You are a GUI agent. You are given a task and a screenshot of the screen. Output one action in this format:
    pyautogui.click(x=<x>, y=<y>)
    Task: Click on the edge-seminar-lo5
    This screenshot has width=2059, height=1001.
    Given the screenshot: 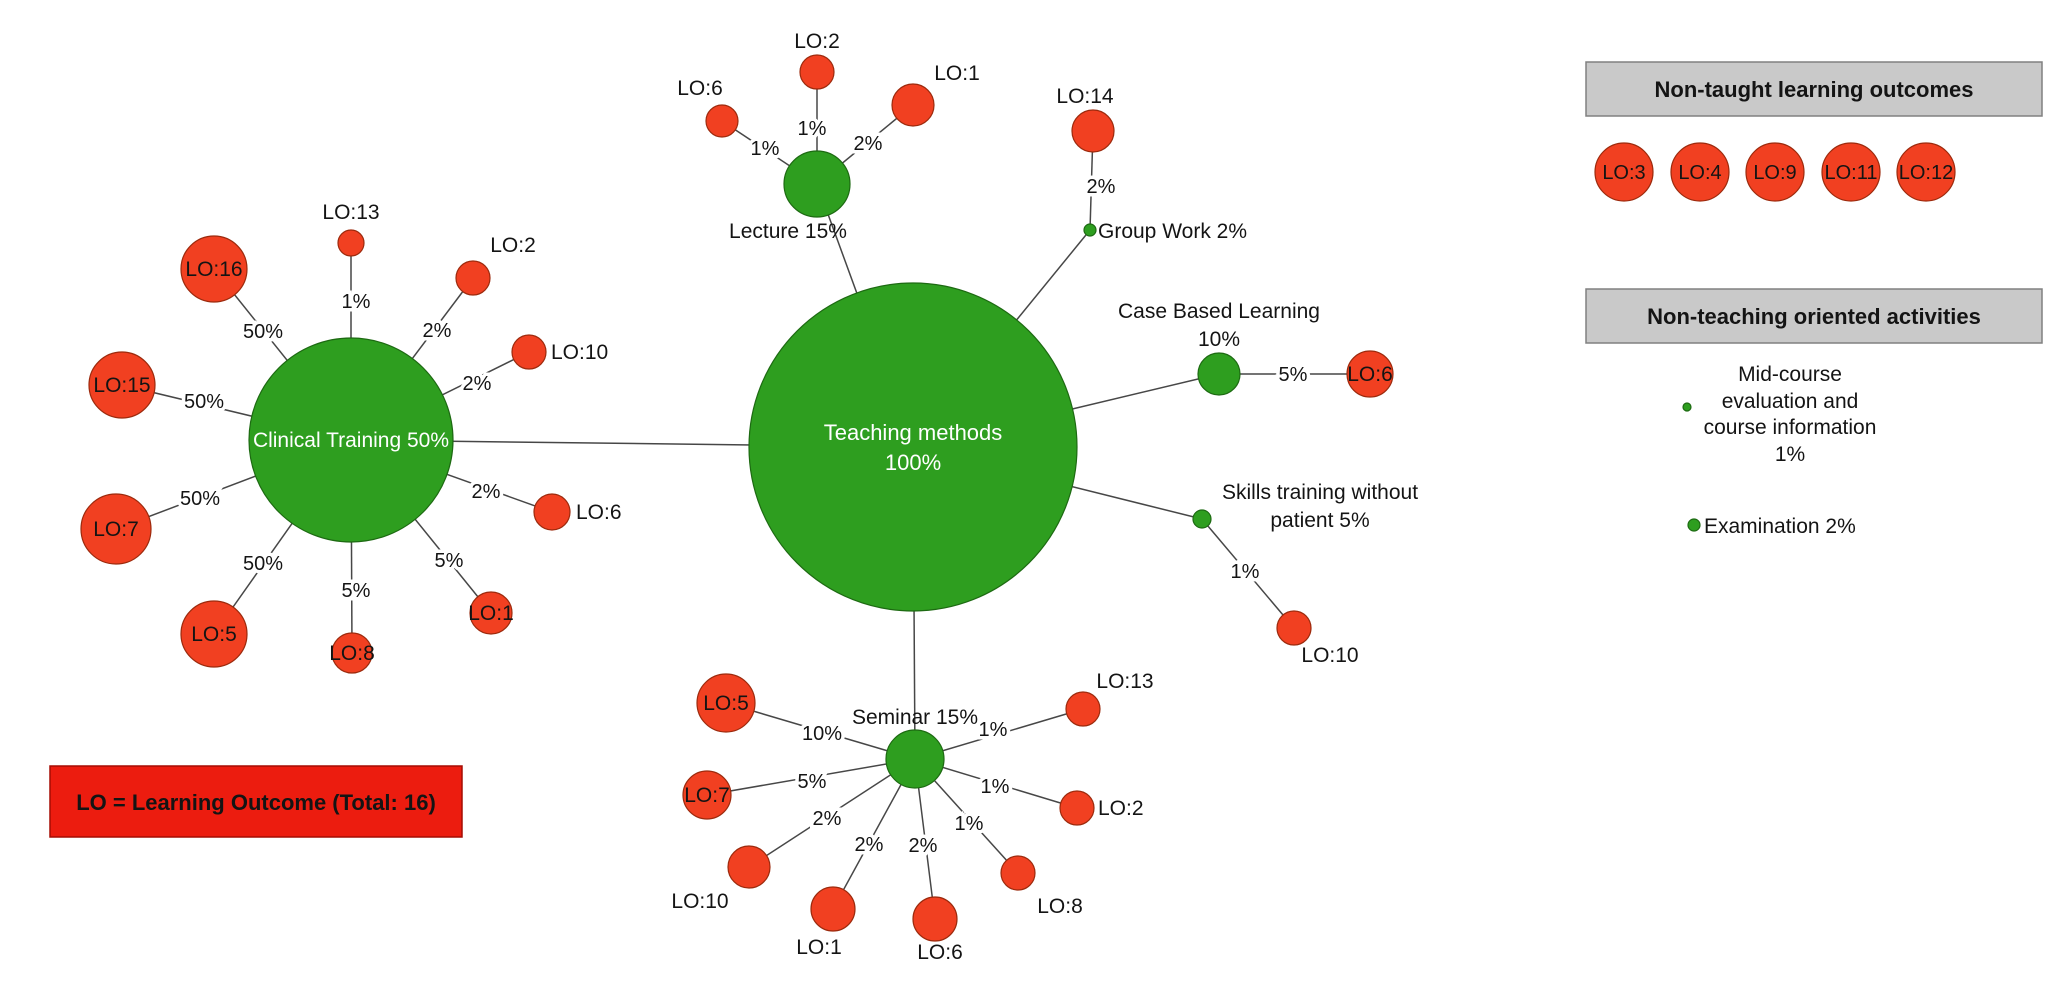 What is the action you would take?
    pyautogui.click(x=820, y=731)
    